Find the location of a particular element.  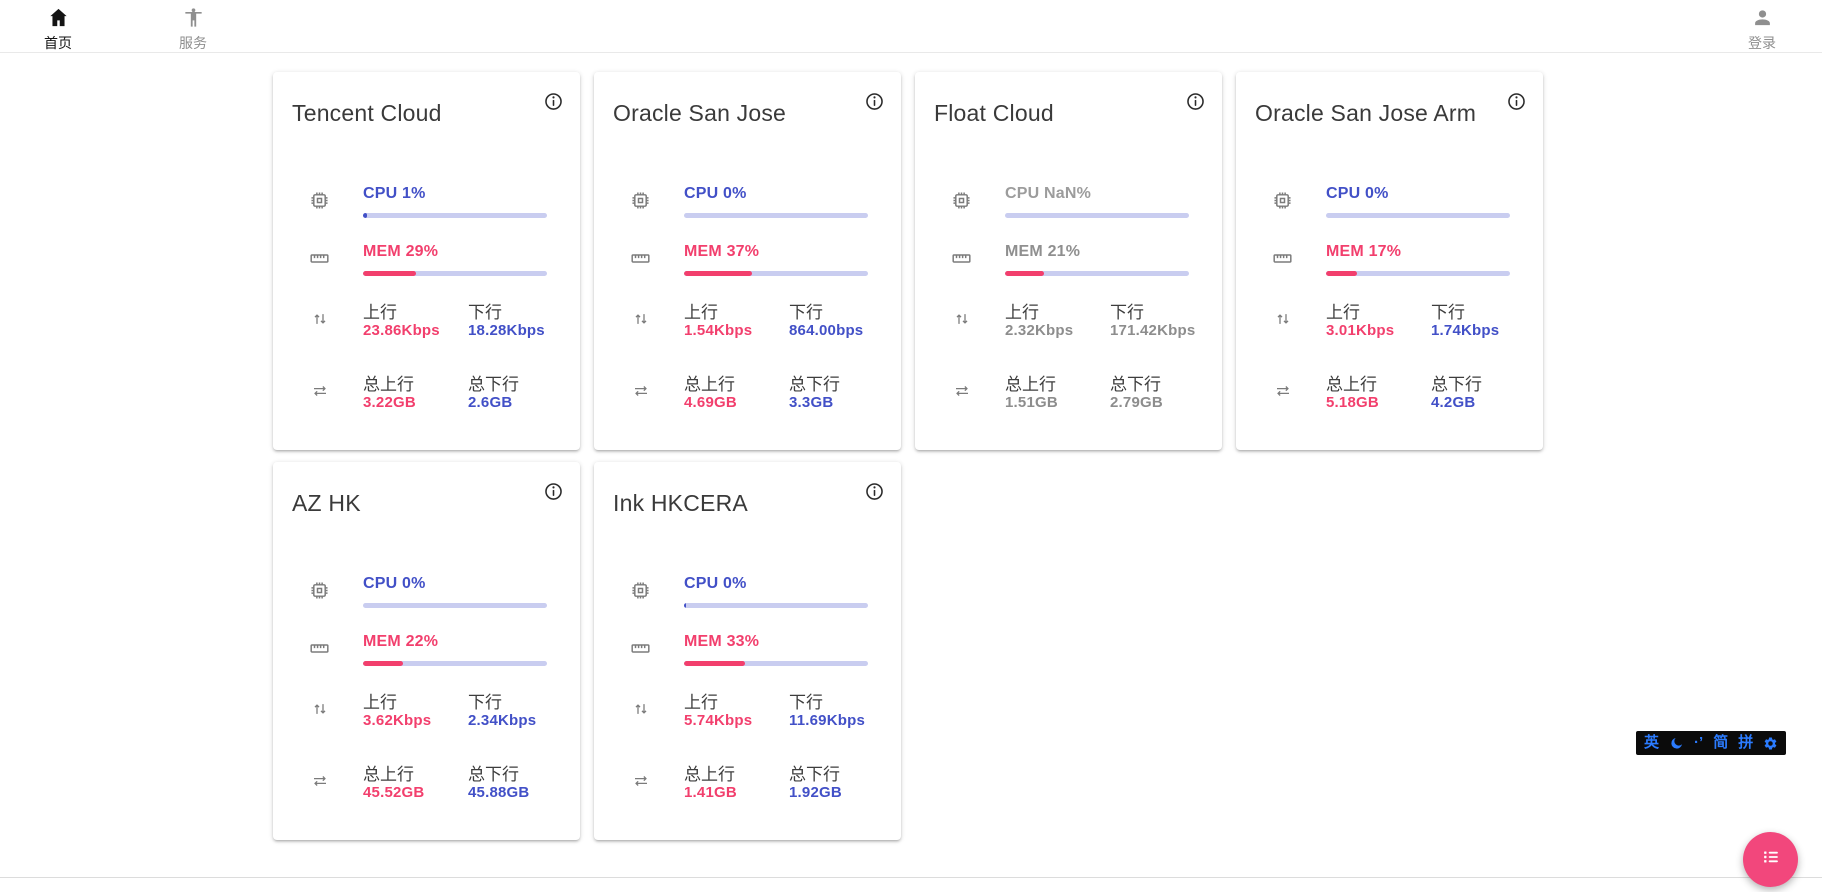

server-name: Oracle San Jose is located at coordinates (700, 113).